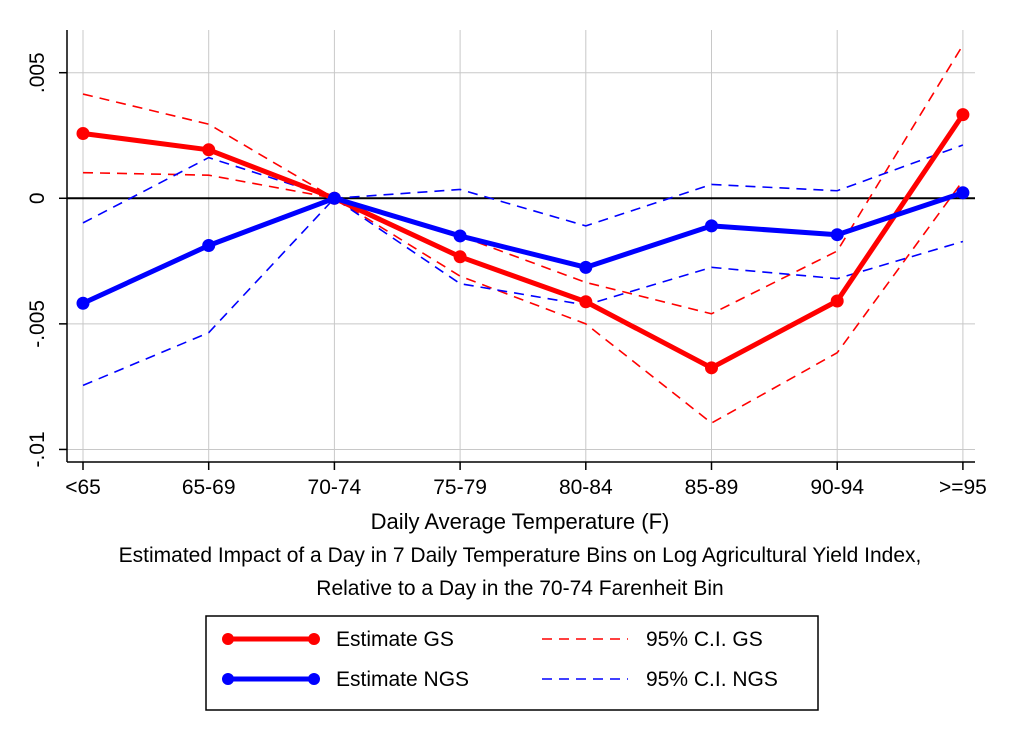 The width and height of the screenshot is (1011, 731). I want to click on legend-label-ci-gs: 95% C.I. GS, so click(704, 639).